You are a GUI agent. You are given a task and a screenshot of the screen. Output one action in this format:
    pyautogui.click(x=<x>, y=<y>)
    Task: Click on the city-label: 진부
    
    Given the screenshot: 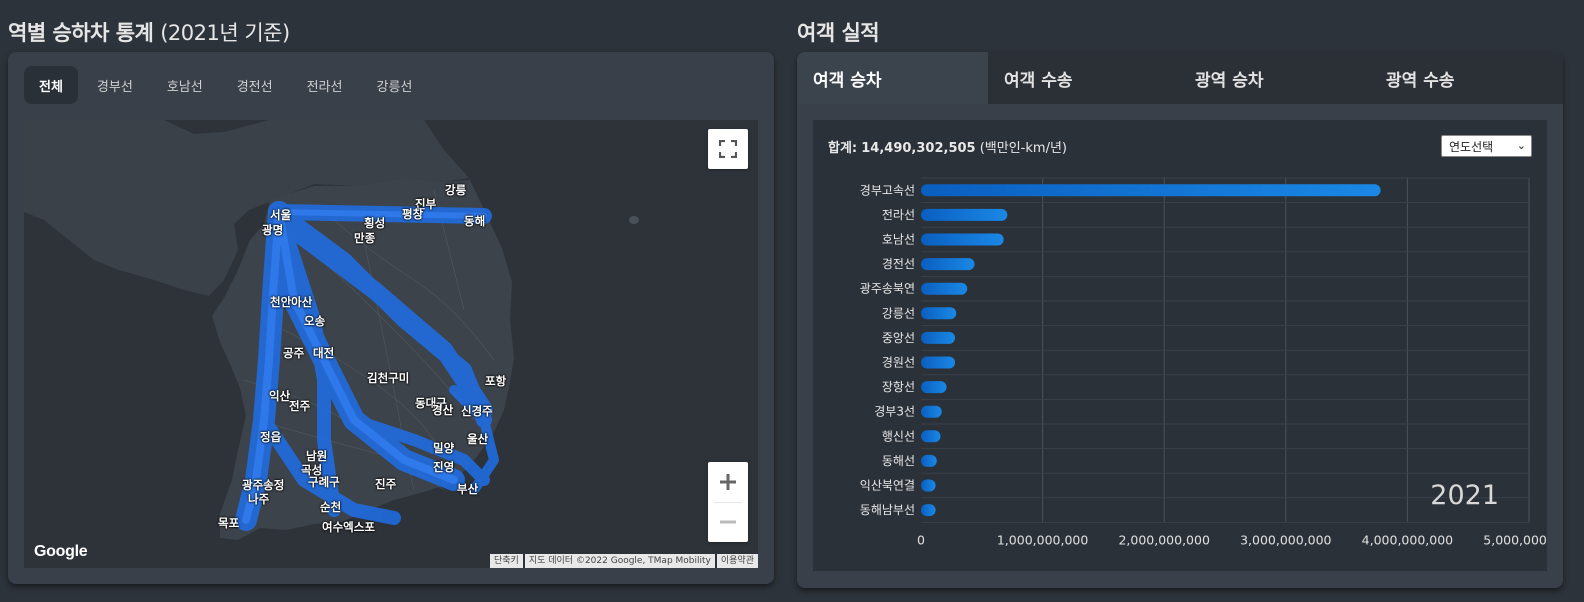 What is the action you would take?
    pyautogui.click(x=426, y=204)
    